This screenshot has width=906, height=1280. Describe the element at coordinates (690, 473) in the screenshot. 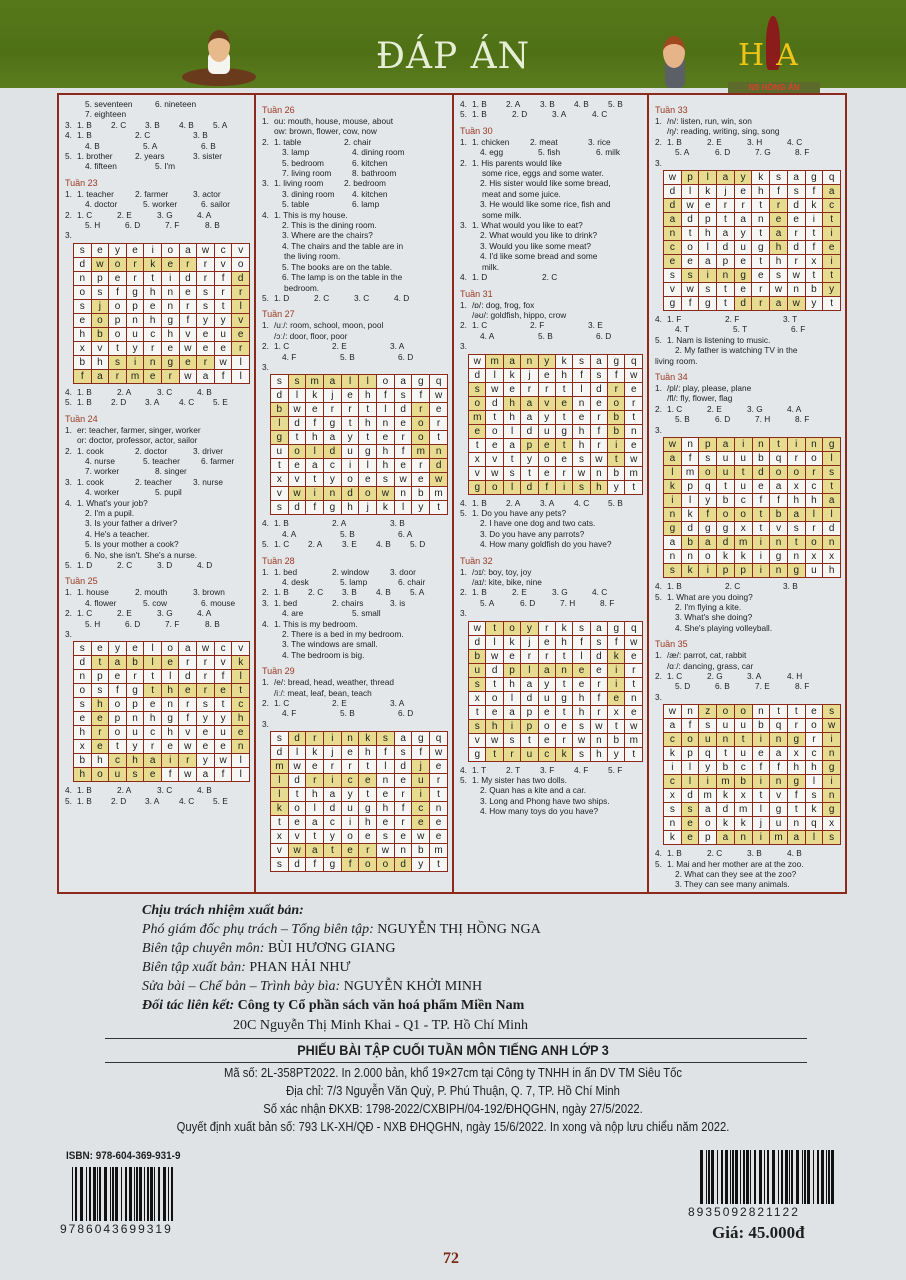

I see `grid-cell: m` at that location.